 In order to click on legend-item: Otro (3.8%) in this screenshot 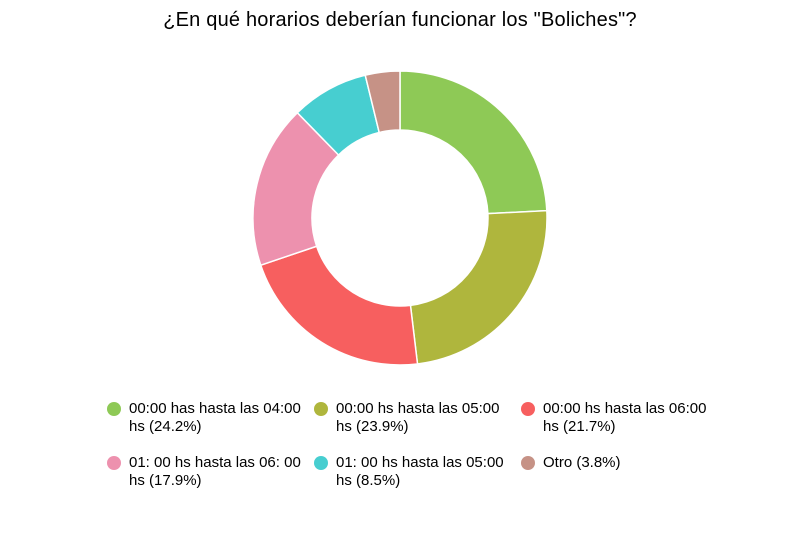, I will do `click(621, 463)`.